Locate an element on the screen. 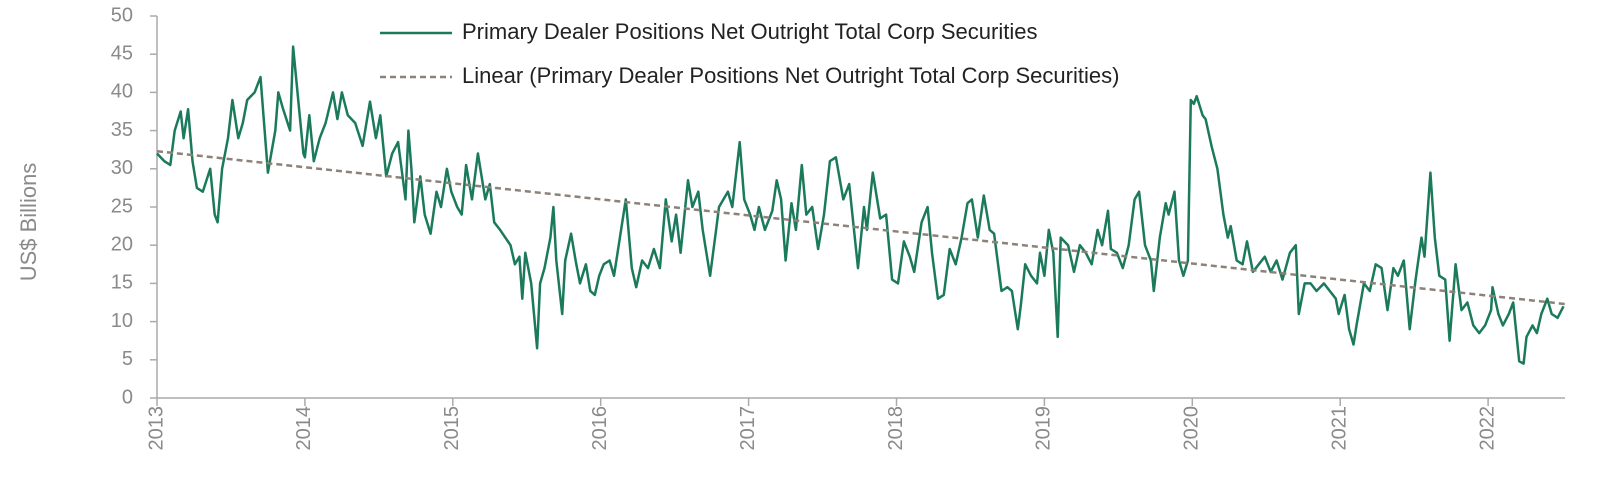  x-tick-label: 2014 is located at coordinates (304, 428).